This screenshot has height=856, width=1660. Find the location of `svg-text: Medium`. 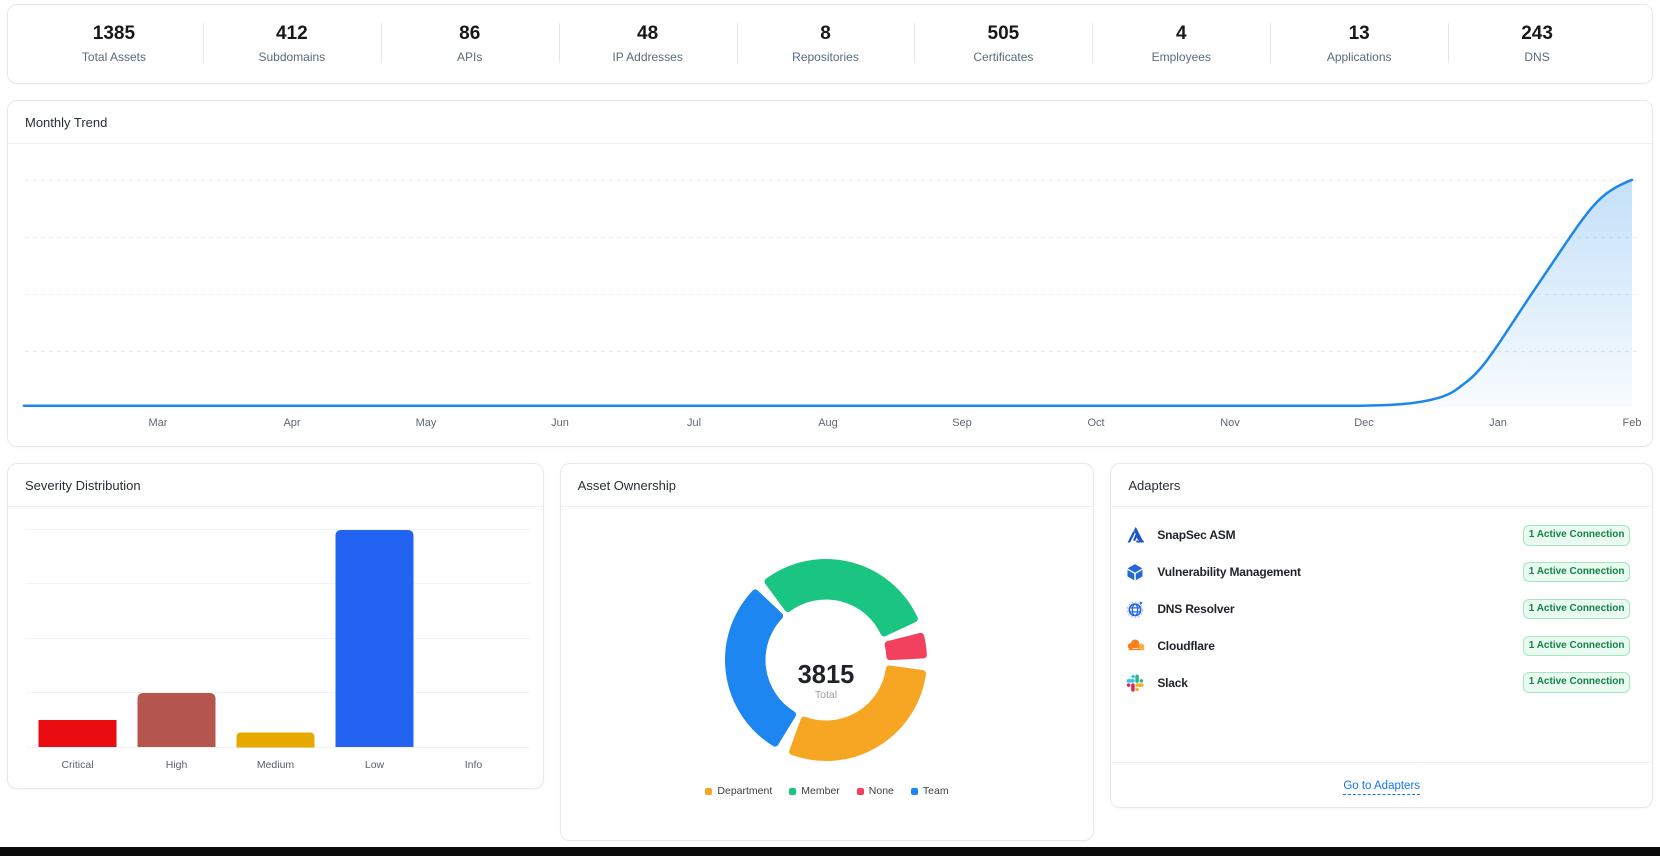

svg-text: Medium is located at coordinates (276, 765).